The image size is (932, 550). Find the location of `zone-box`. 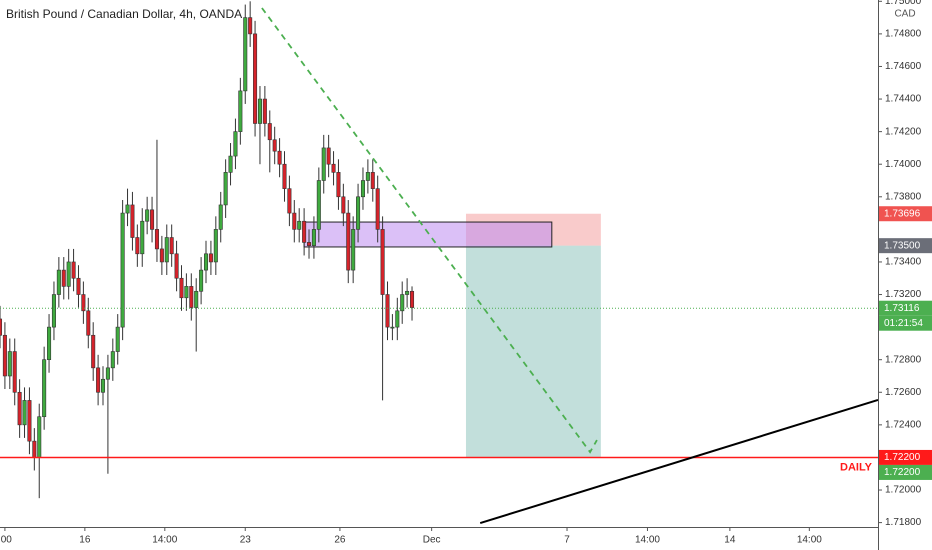

zone-box is located at coordinates (533, 351).